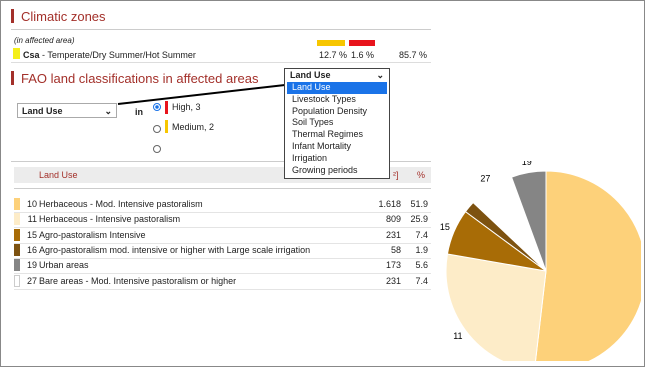  Describe the element at coordinates (31, 234) in the screenshot. I see `row-code: 15` at that location.